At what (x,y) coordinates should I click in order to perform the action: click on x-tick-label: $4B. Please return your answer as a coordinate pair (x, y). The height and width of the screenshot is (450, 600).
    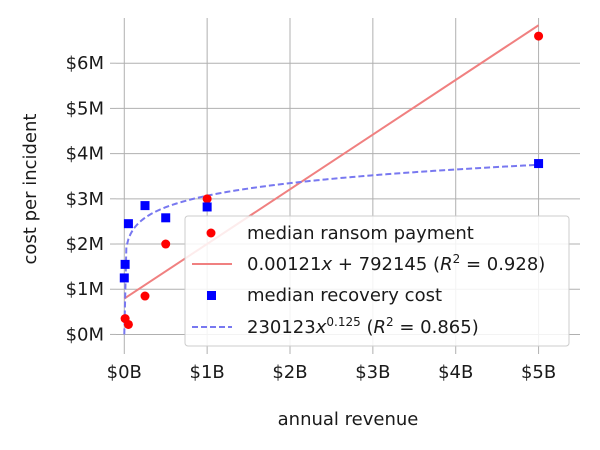
    Looking at the image, I should click on (455, 372).